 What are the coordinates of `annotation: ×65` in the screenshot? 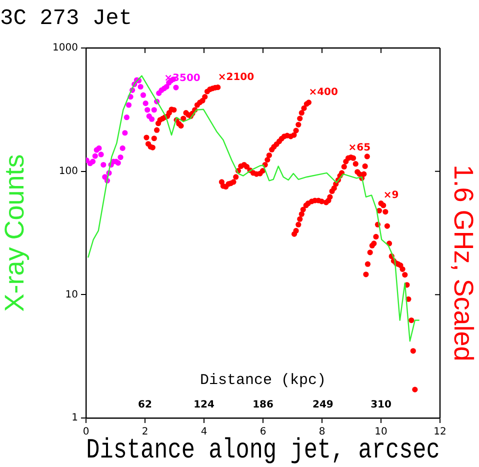 It's located at (359, 148).